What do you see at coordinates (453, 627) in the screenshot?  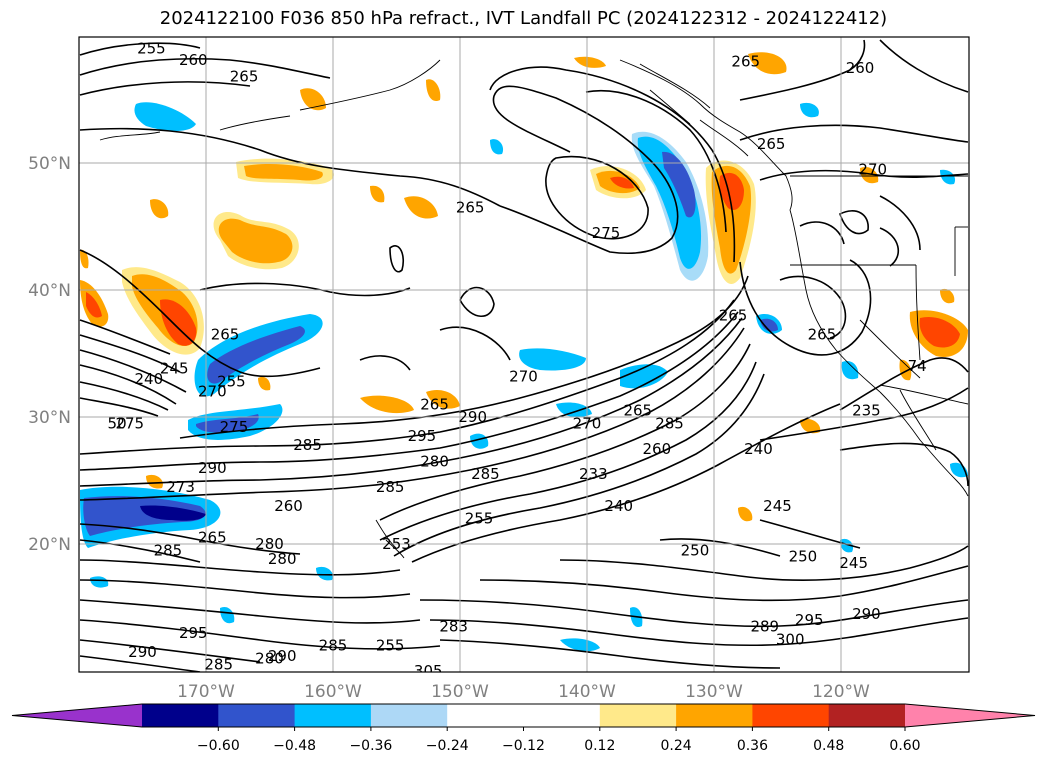 I see `contour-label: 283` at bounding box center [453, 627].